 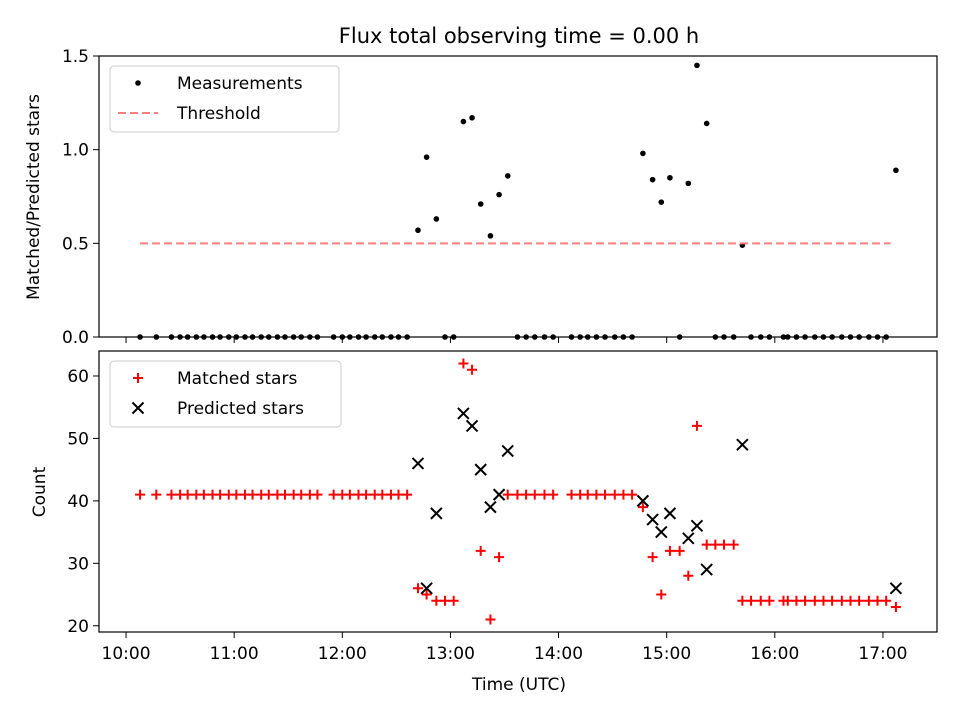 I want to click on top-legend-box, so click(x=224, y=99).